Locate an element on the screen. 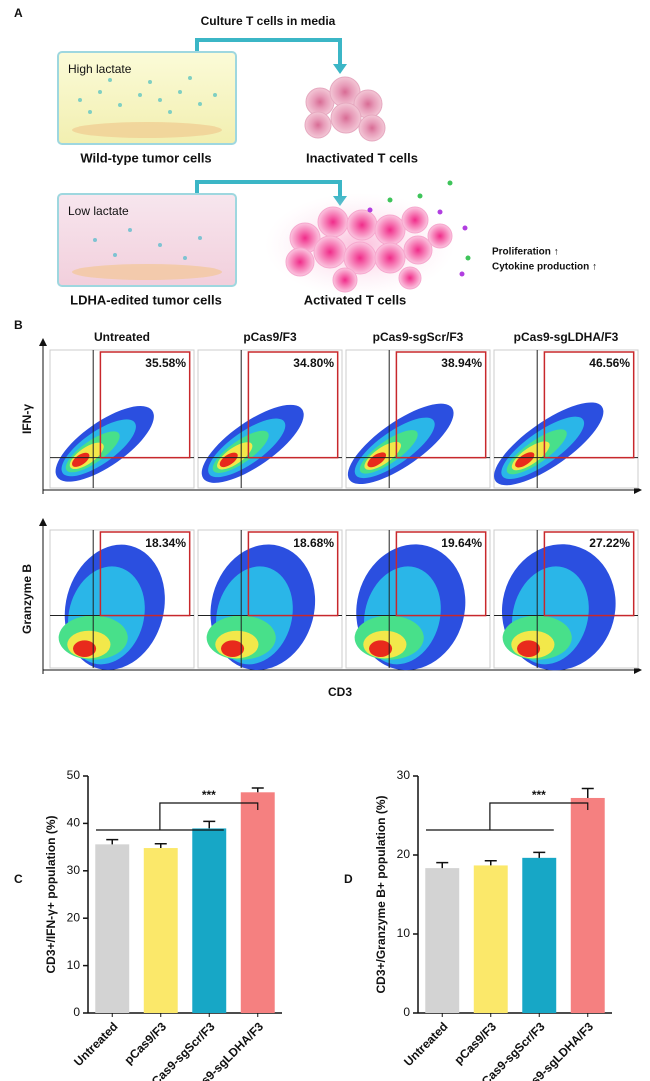  column-heading: pCas9-sgScr/F3 is located at coordinates (418, 337).